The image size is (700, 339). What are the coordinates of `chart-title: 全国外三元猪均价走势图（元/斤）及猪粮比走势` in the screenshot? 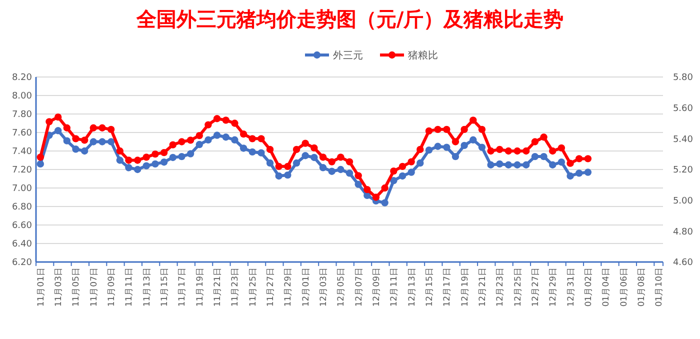 It's located at (349, 19).